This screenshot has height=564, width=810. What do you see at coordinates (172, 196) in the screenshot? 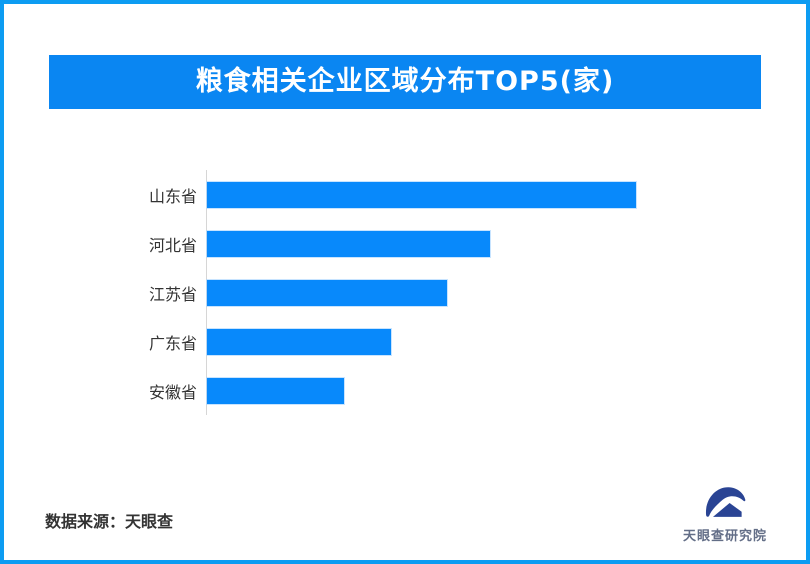
I see `bar-label: 山东省` at bounding box center [172, 196].